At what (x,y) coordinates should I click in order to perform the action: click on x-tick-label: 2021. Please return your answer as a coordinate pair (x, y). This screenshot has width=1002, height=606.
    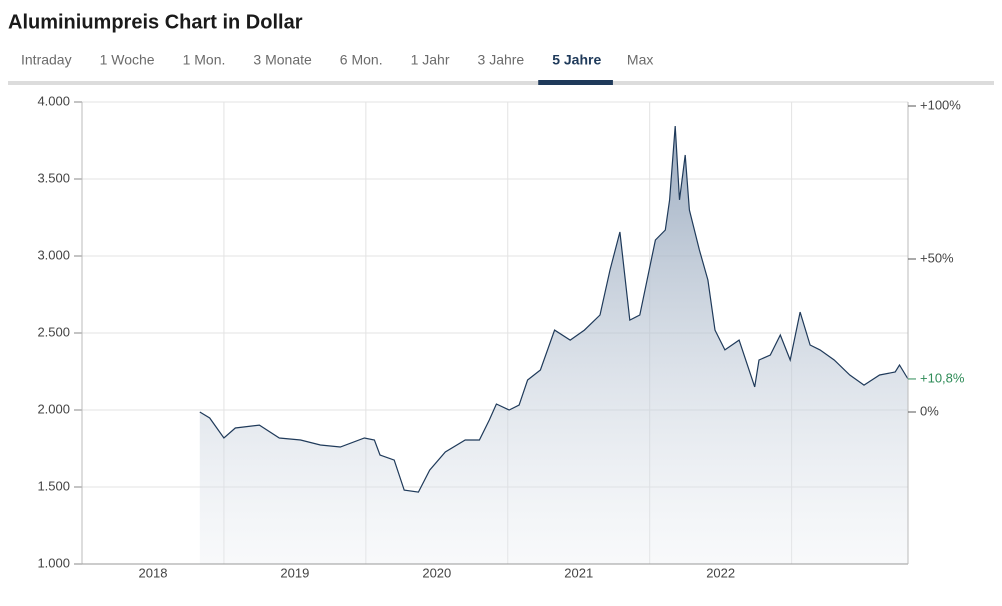
    Looking at the image, I should click on (578, 572).